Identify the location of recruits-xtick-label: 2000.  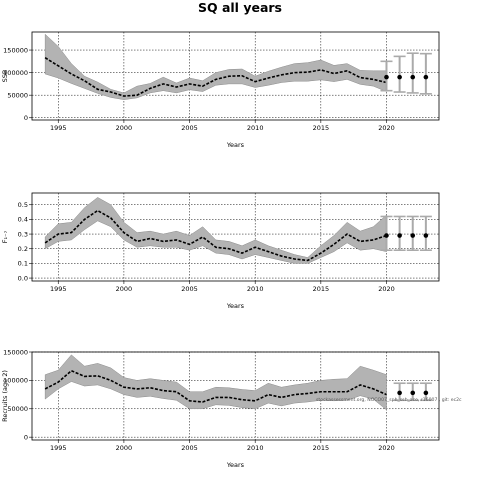
(124, 448).